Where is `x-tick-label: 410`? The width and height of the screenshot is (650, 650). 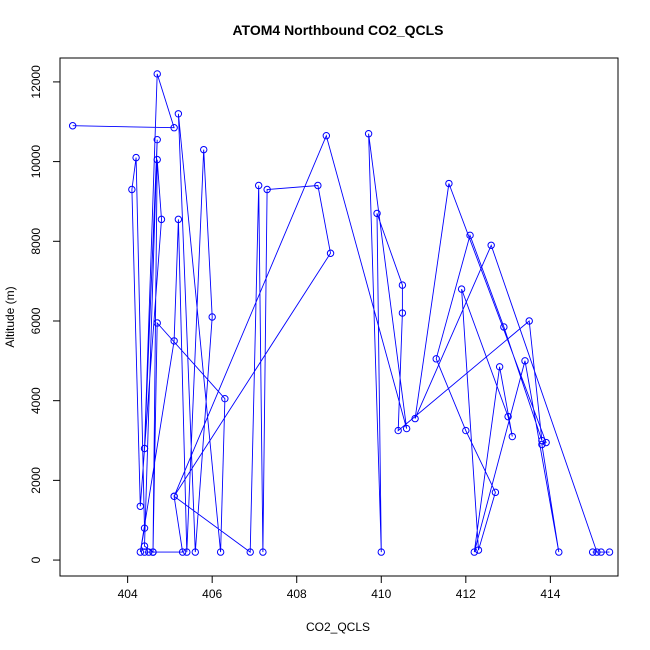
x-tick-label: 410 is located at coordinates (381, 594).